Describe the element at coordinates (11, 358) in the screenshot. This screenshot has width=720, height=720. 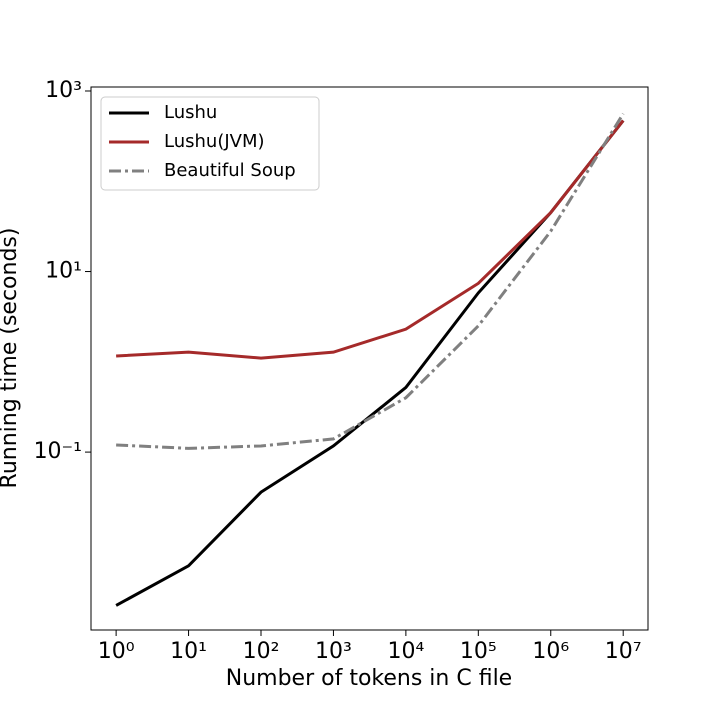
I see `y-axis-label: Running time (seconds)` at that location.